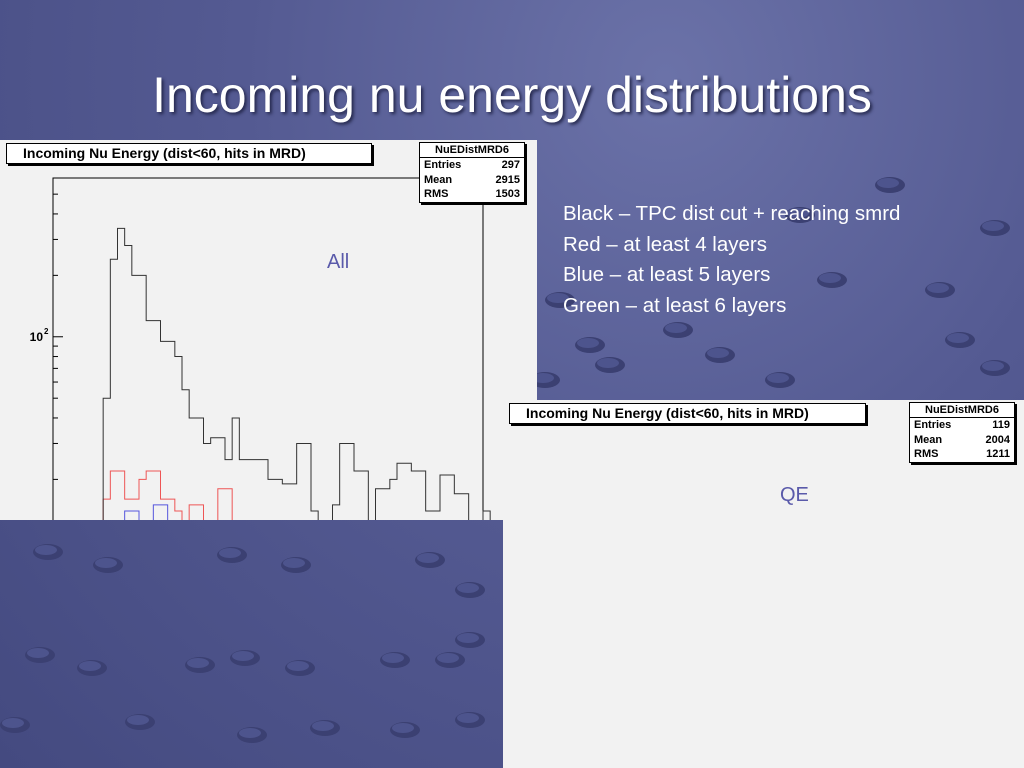  What do you see at coordinates (998, 454) in the screenshot?
I see `stats-rms-value: 1211` at bounding box center [998, 454].